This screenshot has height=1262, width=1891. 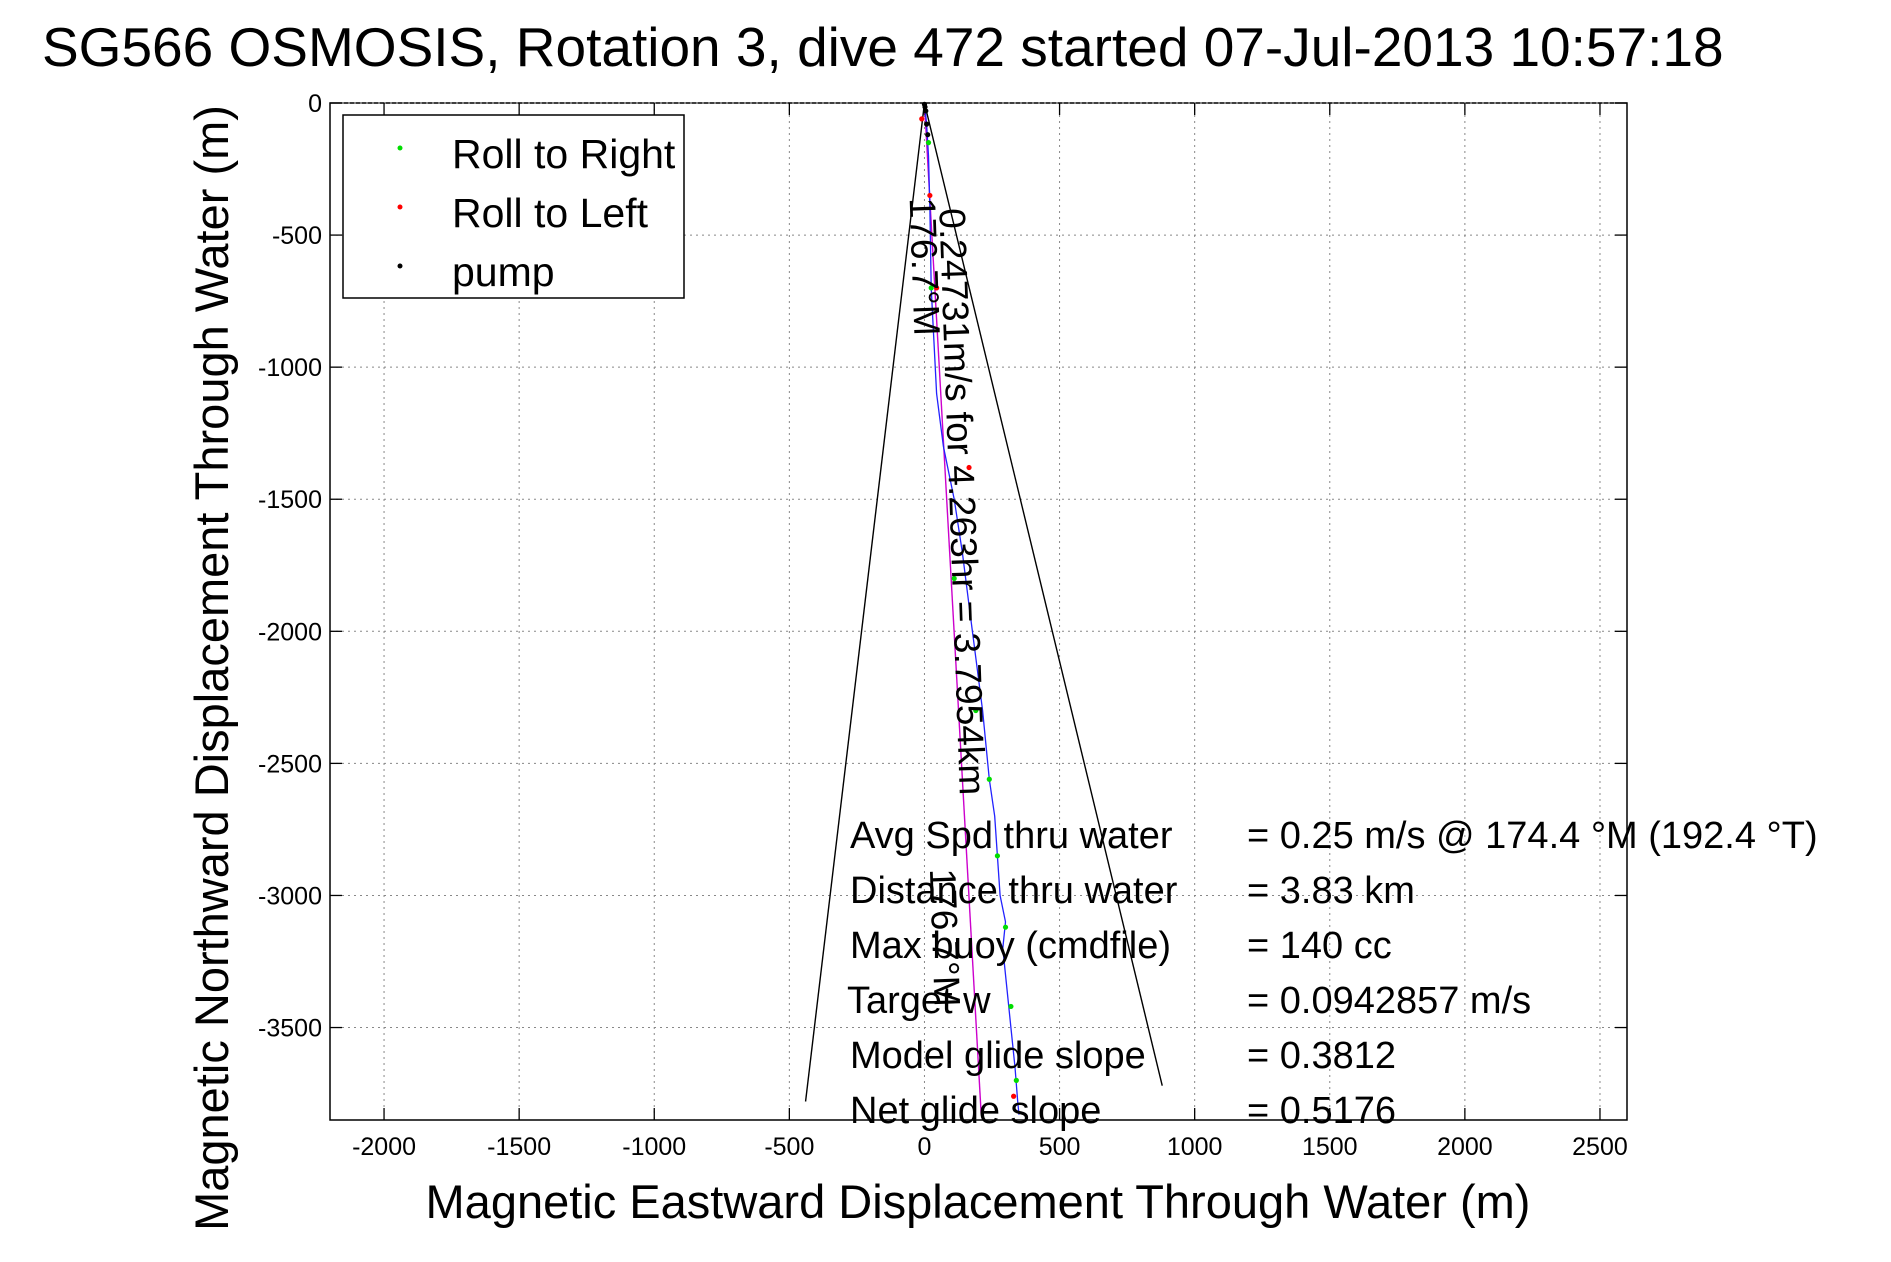 I want to click on x-tick-label: 1500, so click(x=1330, y=1147).